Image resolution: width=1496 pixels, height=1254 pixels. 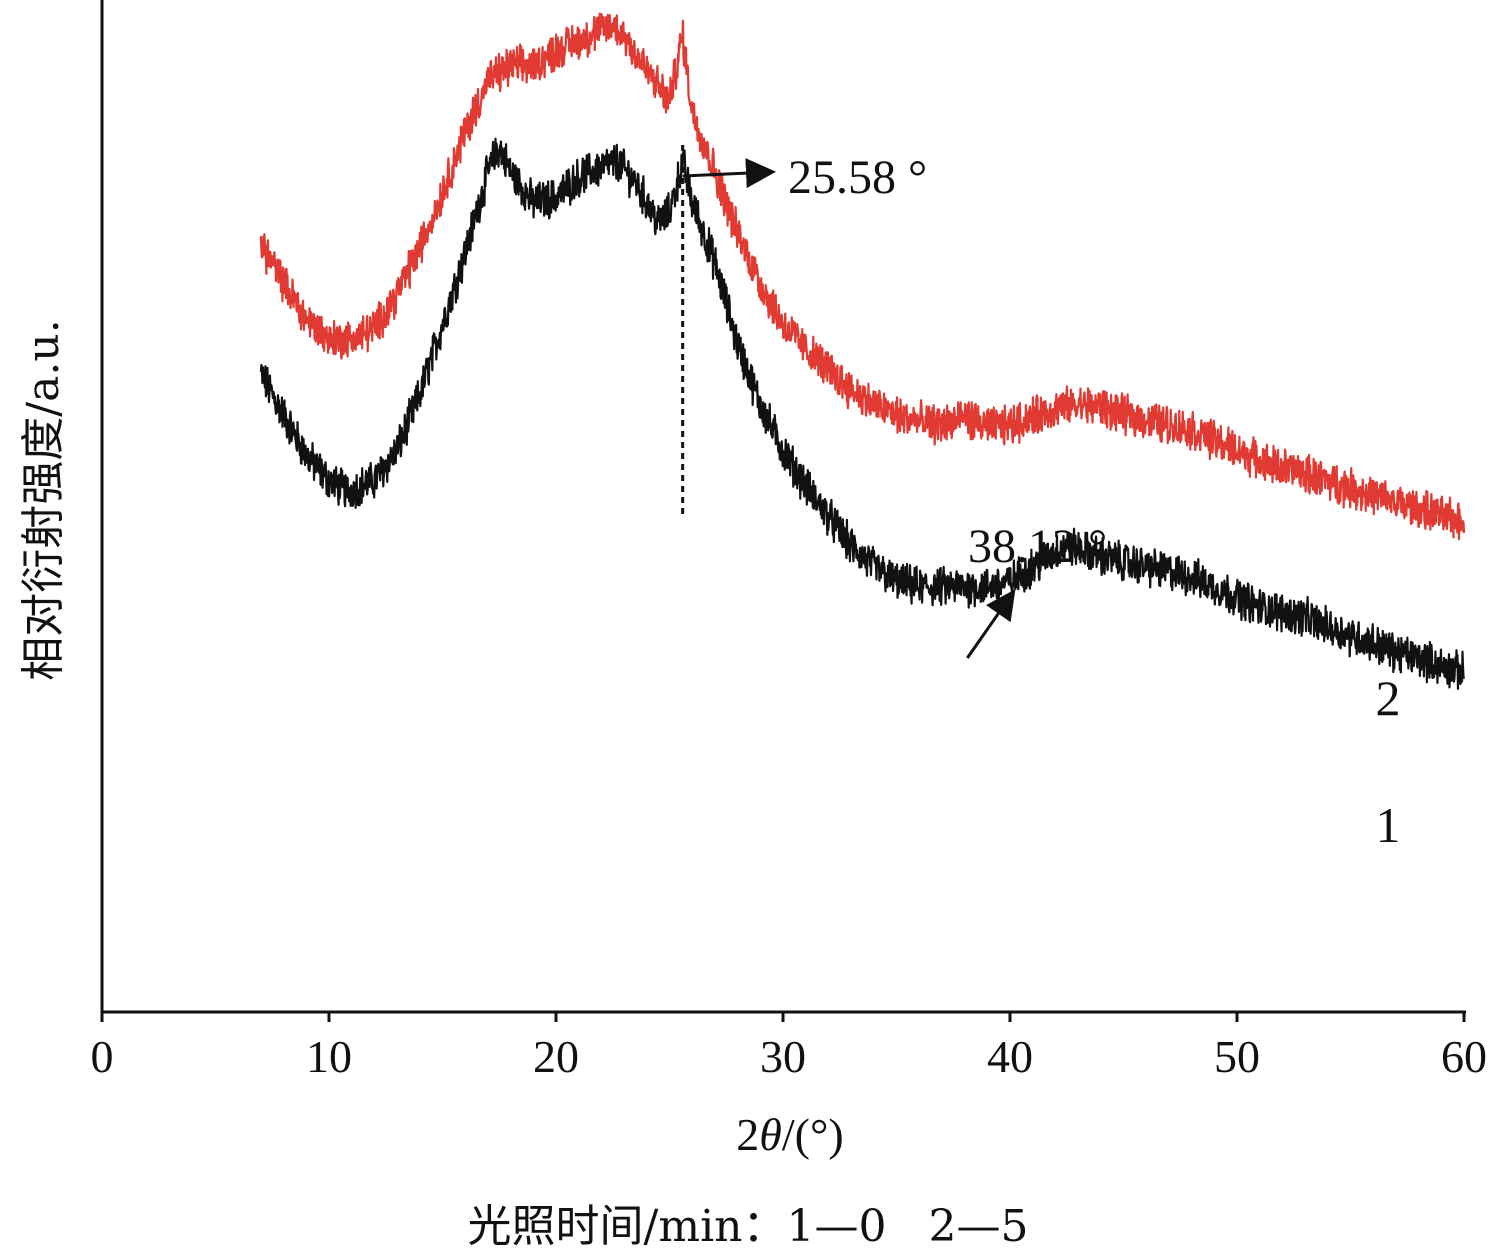 I want to click on annotation-25-58: 25.58 °, so click(x=857, y=177).